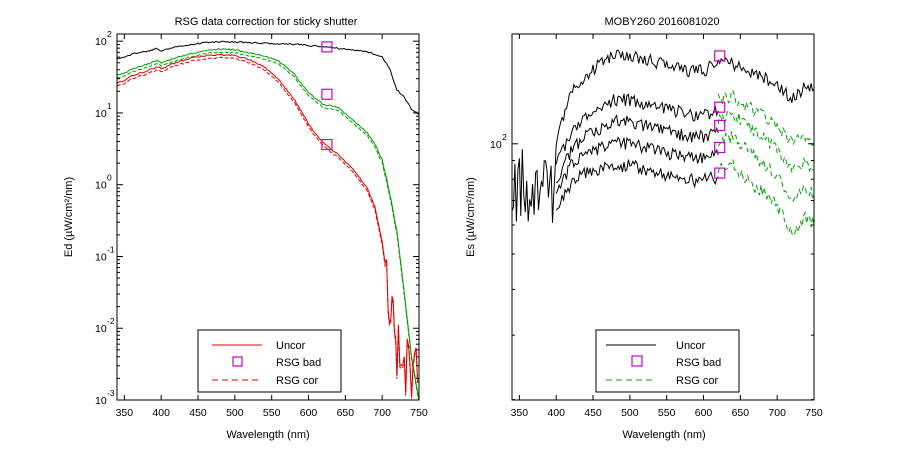  I want to click on left-plot-title: RSG data correction for sticky shutter, so click(266, 22).